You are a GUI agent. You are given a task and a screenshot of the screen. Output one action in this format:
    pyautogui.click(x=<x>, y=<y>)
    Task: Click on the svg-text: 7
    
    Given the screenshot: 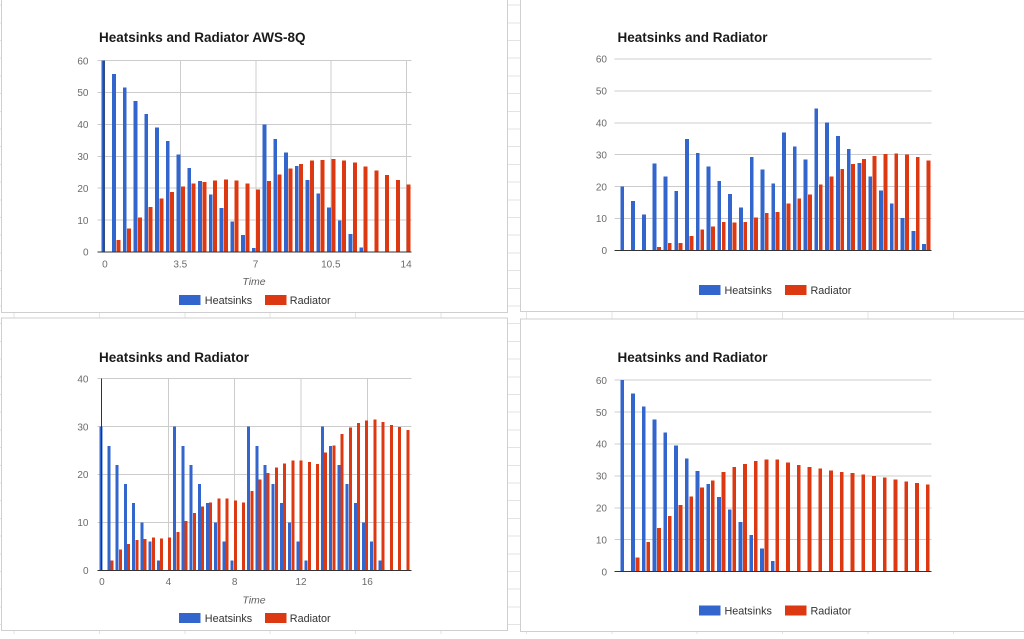 What is the action you would take?
    pyautogui.click(x=256, y=265)
    